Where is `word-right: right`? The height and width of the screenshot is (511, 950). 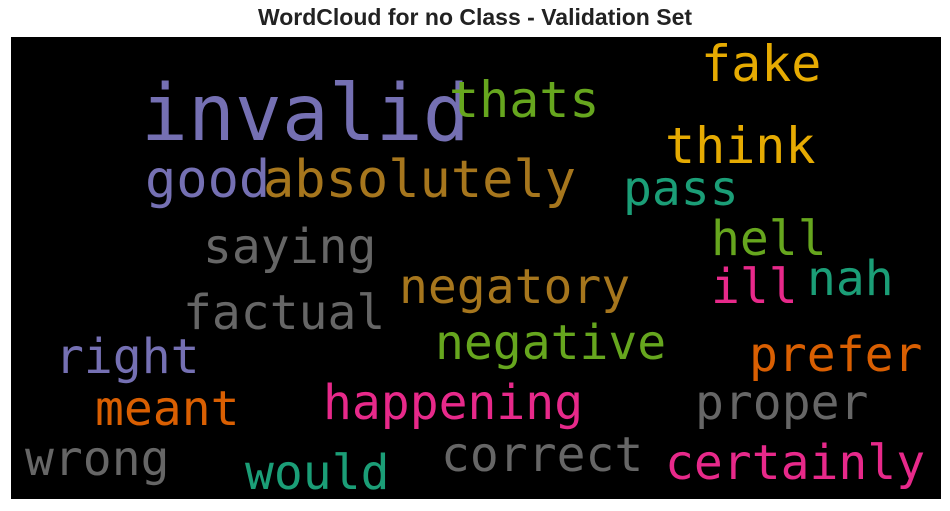 word-right: right is located at coordinates (127, 357).